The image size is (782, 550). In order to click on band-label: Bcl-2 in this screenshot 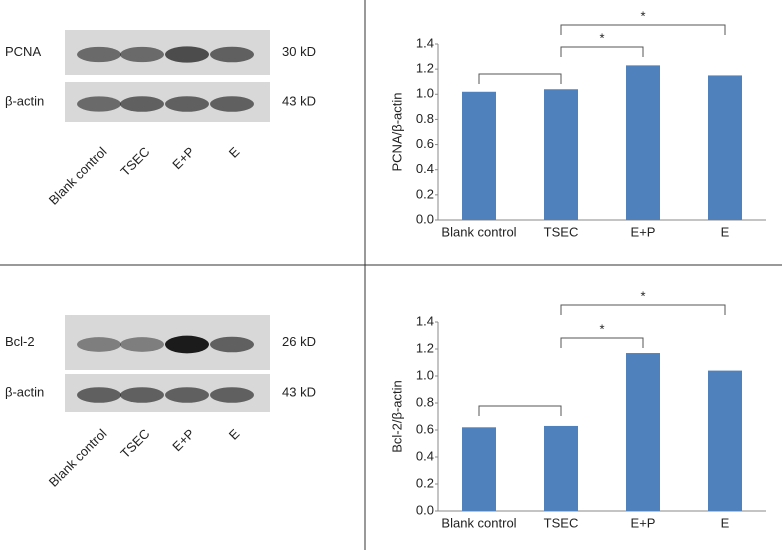, I will do `click(20, 341)`.